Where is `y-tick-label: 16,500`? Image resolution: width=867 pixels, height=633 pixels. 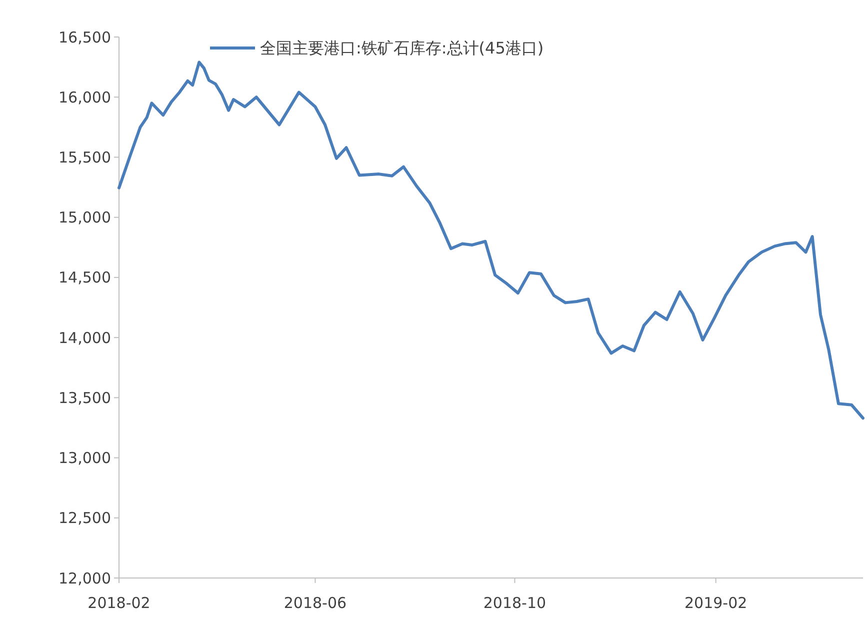
y-tick-label: 16,500 is located at coordinates (84, 37).